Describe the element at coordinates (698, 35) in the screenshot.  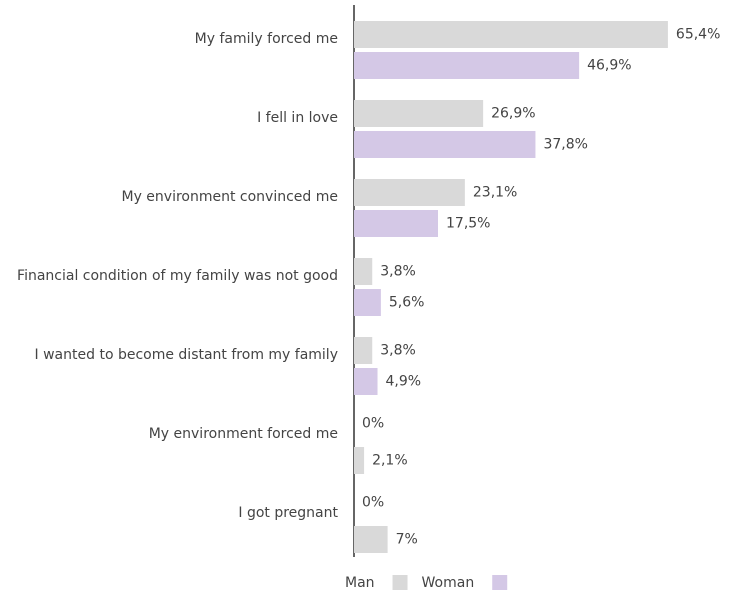
I see `value-label: 65,4%` at that location.